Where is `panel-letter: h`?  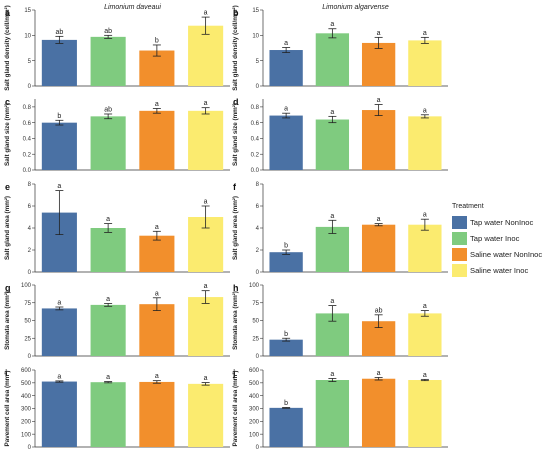 panel-letter: h is located at coordinates (236, 288).